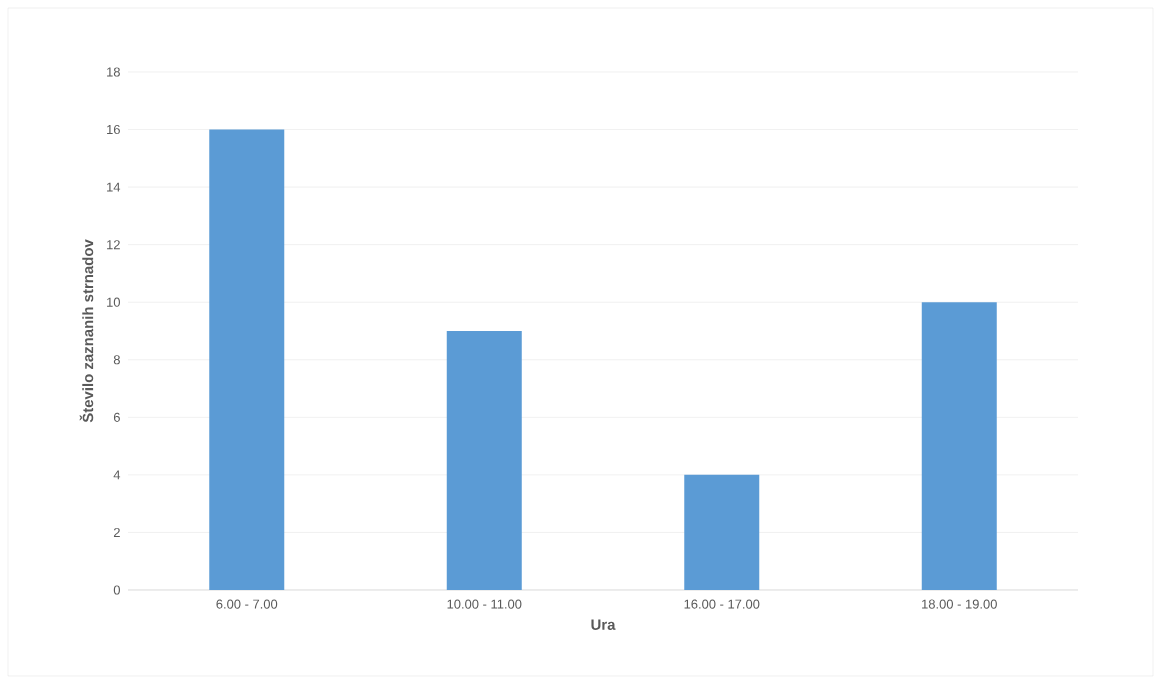  Describe the element at coordinates (247, 604) in the screenshot. I see `x-tick-label: 6.00 - 7.00` at that location.